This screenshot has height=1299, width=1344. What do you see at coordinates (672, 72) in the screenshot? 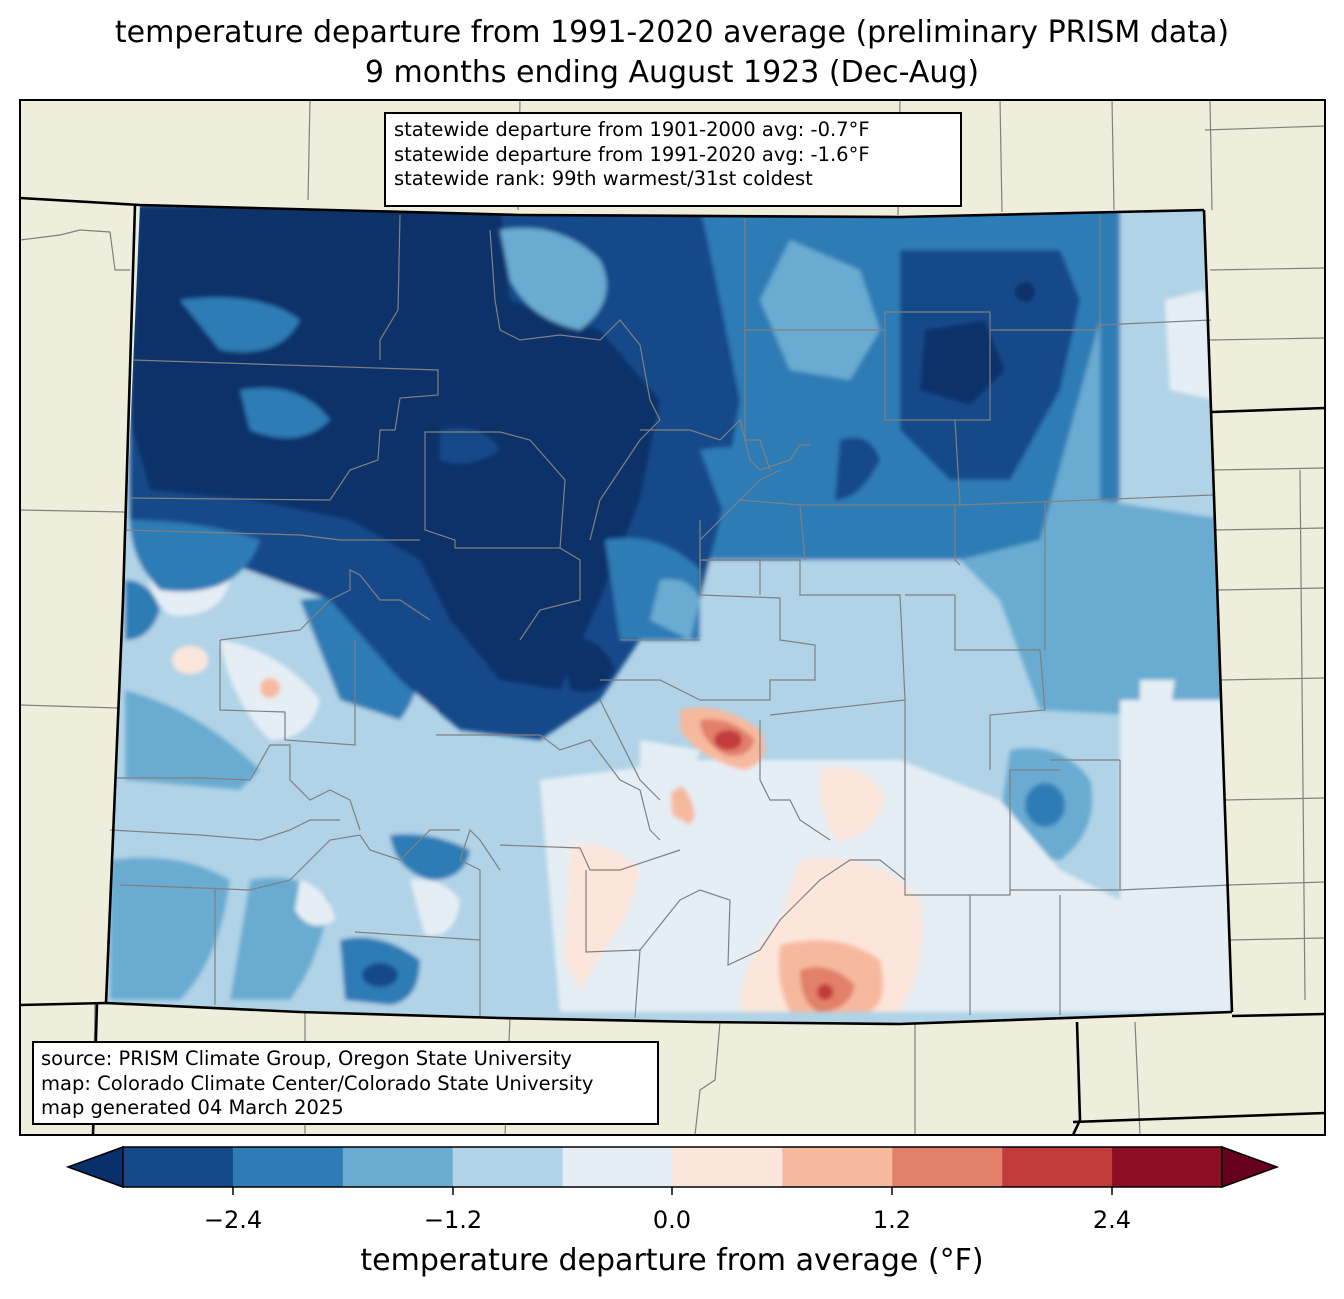
I see `map-title-line2: 9 months ending August 1923 (Dec-Aug)` at bounding box center [672, 72].